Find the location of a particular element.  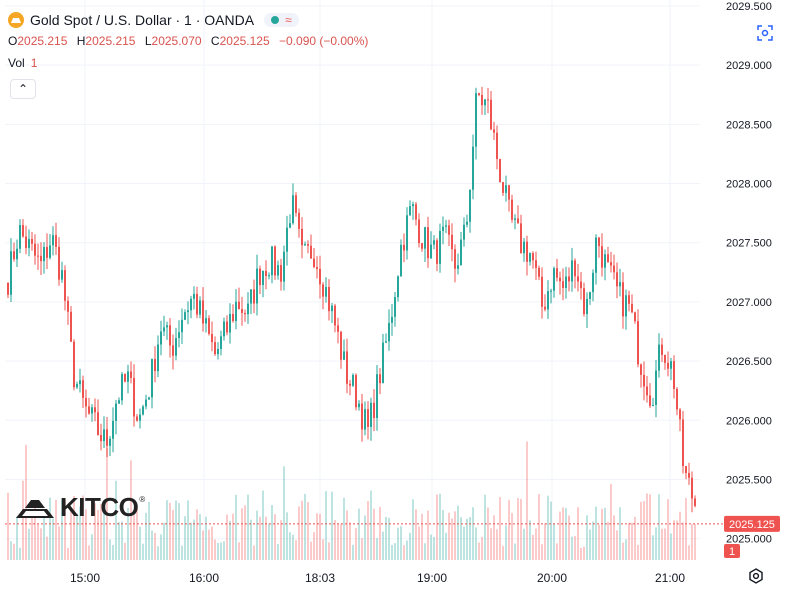

volume-label: Vol is located at coordinates (16, 63).